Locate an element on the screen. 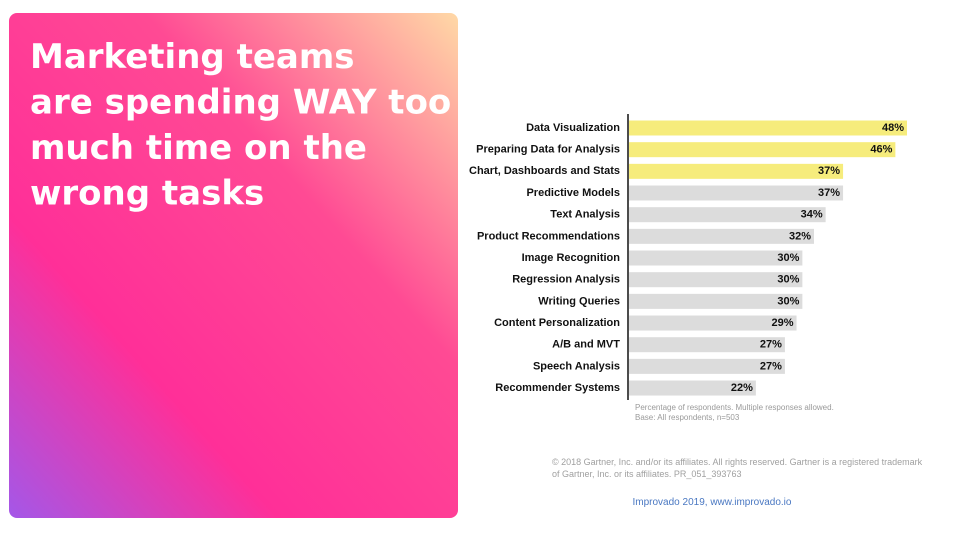 The image size is (960, 533). category-label: Image Recognition is located at coordinates (571, 258).